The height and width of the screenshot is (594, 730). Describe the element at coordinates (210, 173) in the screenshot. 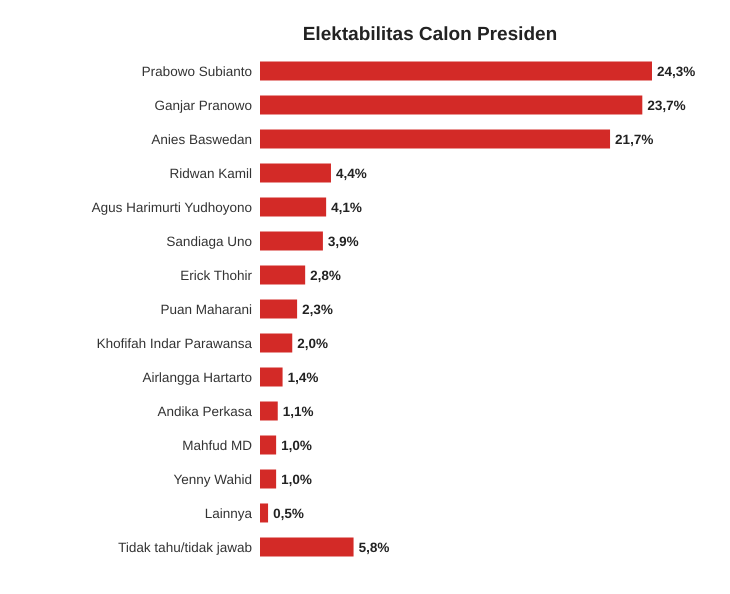

I see `y-tick-label: Ridwan Kamil` at that location.